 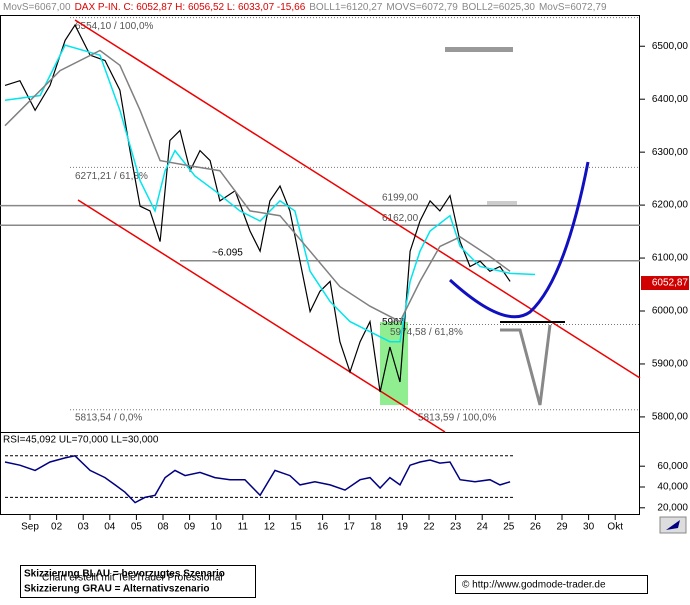 I want to click on x-tick-label: 30, so click(x=589, y=527).